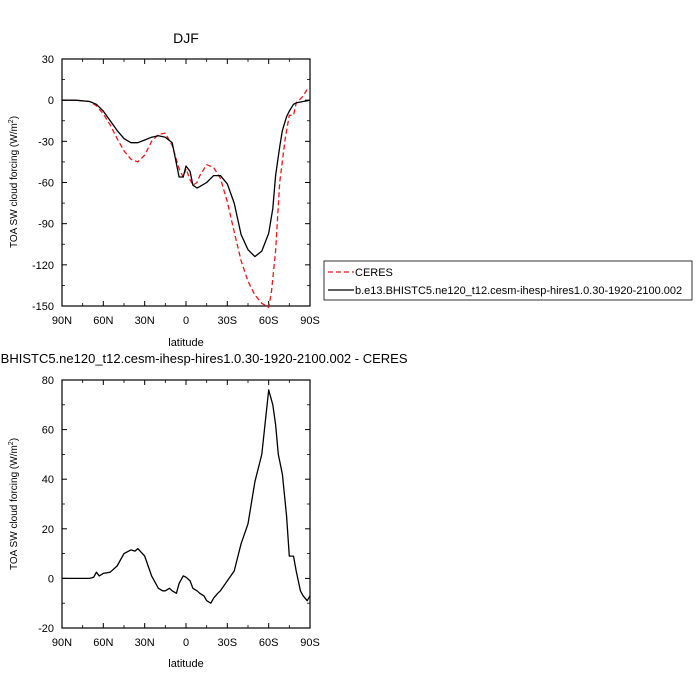  Describe the element at coordinates (48, 480) in the screenshot. I see `bottom-y-tick-label: 40` at that location.